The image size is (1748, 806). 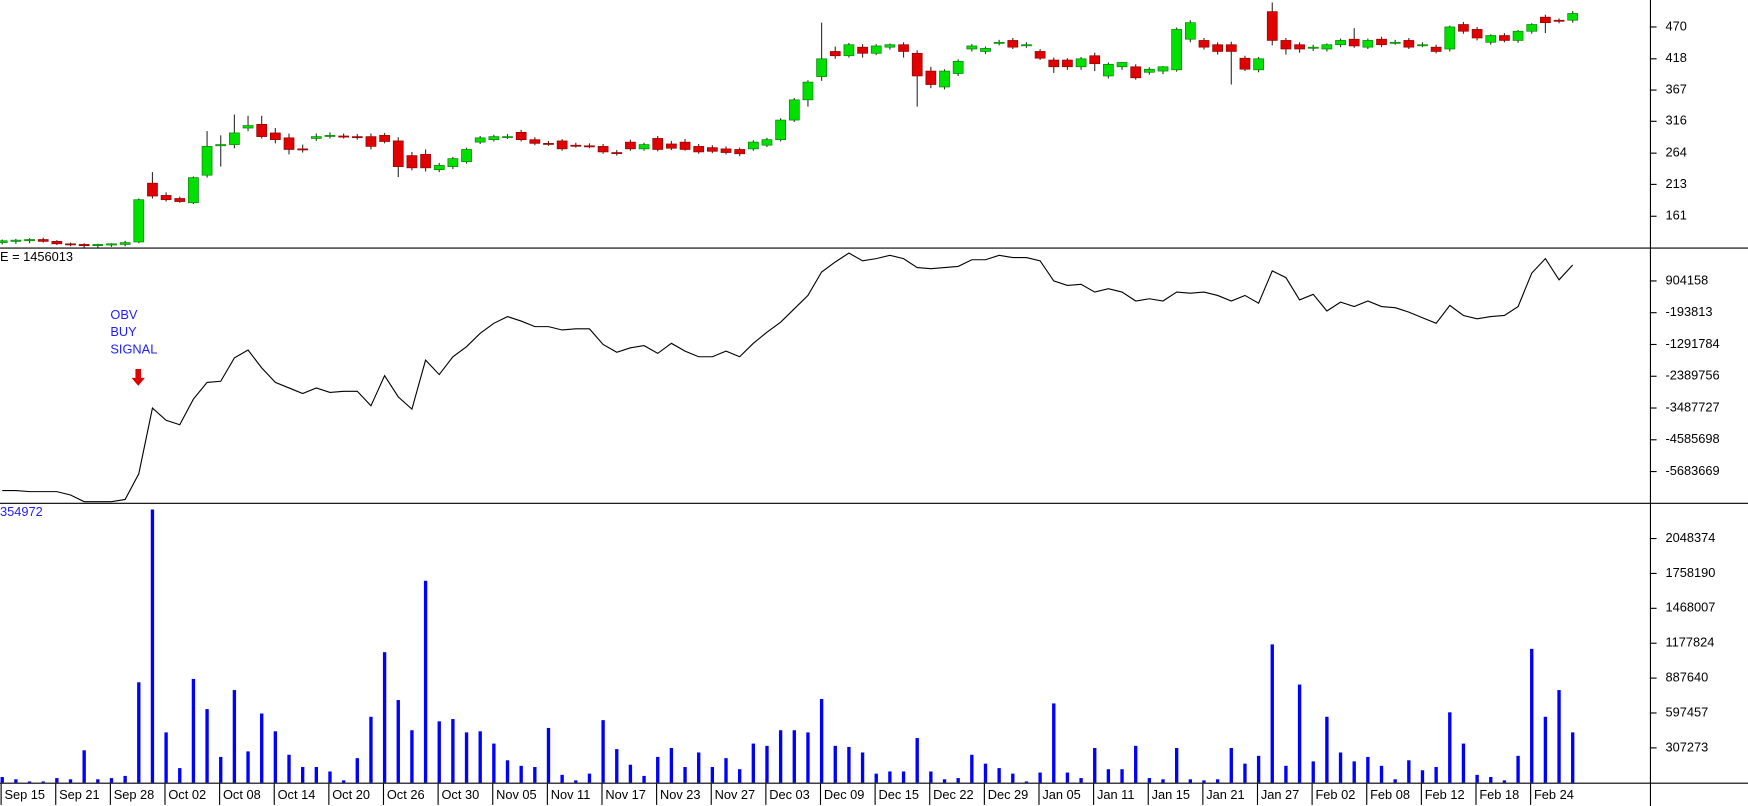 What do you see at coordinates (1676, 57) in the screenshot?
I see `y-tick-label: 418` at bounding box center [1676, 57].